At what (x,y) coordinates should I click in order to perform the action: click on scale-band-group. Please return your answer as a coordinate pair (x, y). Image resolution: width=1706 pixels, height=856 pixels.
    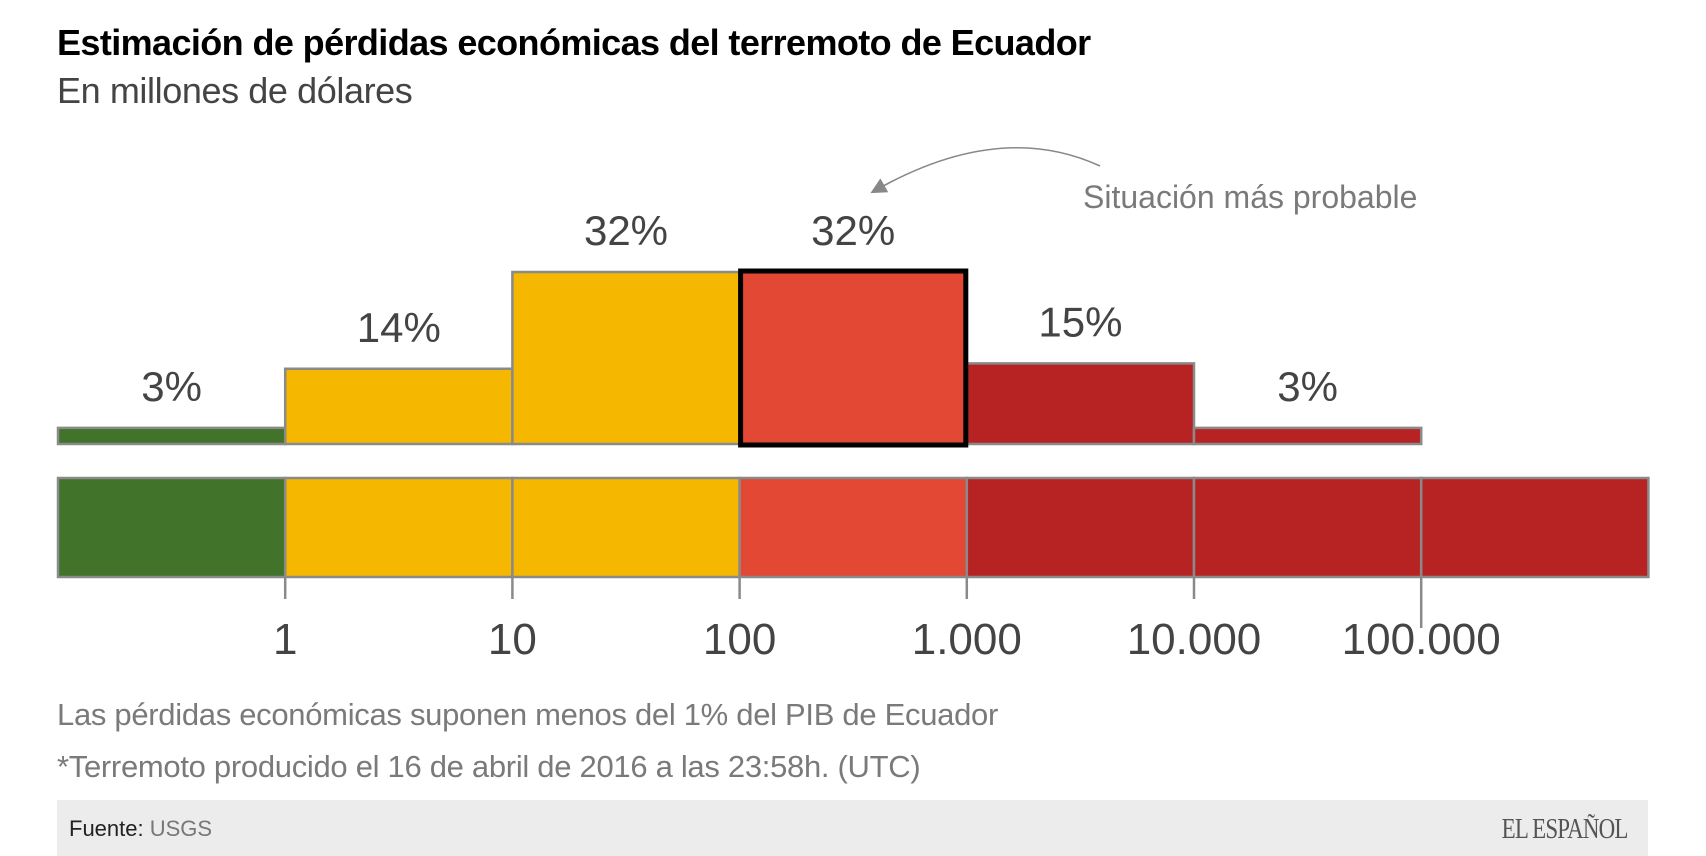
    Looking at the image, I should click on (853, 527).